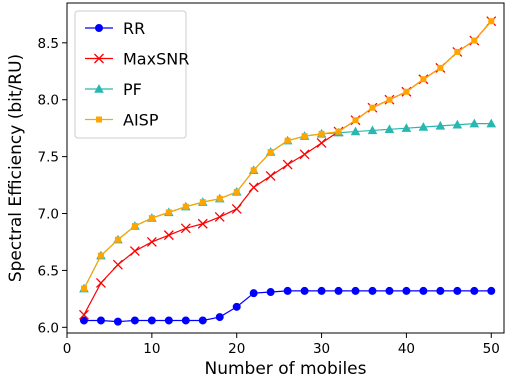 This screenshot has height=381, width=506. What do you see at coordinates (286, 369) in the screenshot?
I see `x-axis-label: Number of mobiles` at bounding box center [286, 369].